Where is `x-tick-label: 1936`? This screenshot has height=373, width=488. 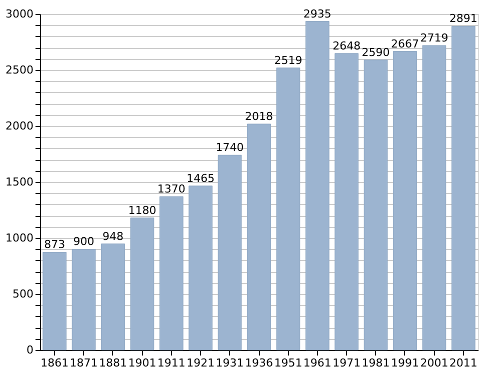
x-tick-label: 1936 is located at coordinates (259, 363).